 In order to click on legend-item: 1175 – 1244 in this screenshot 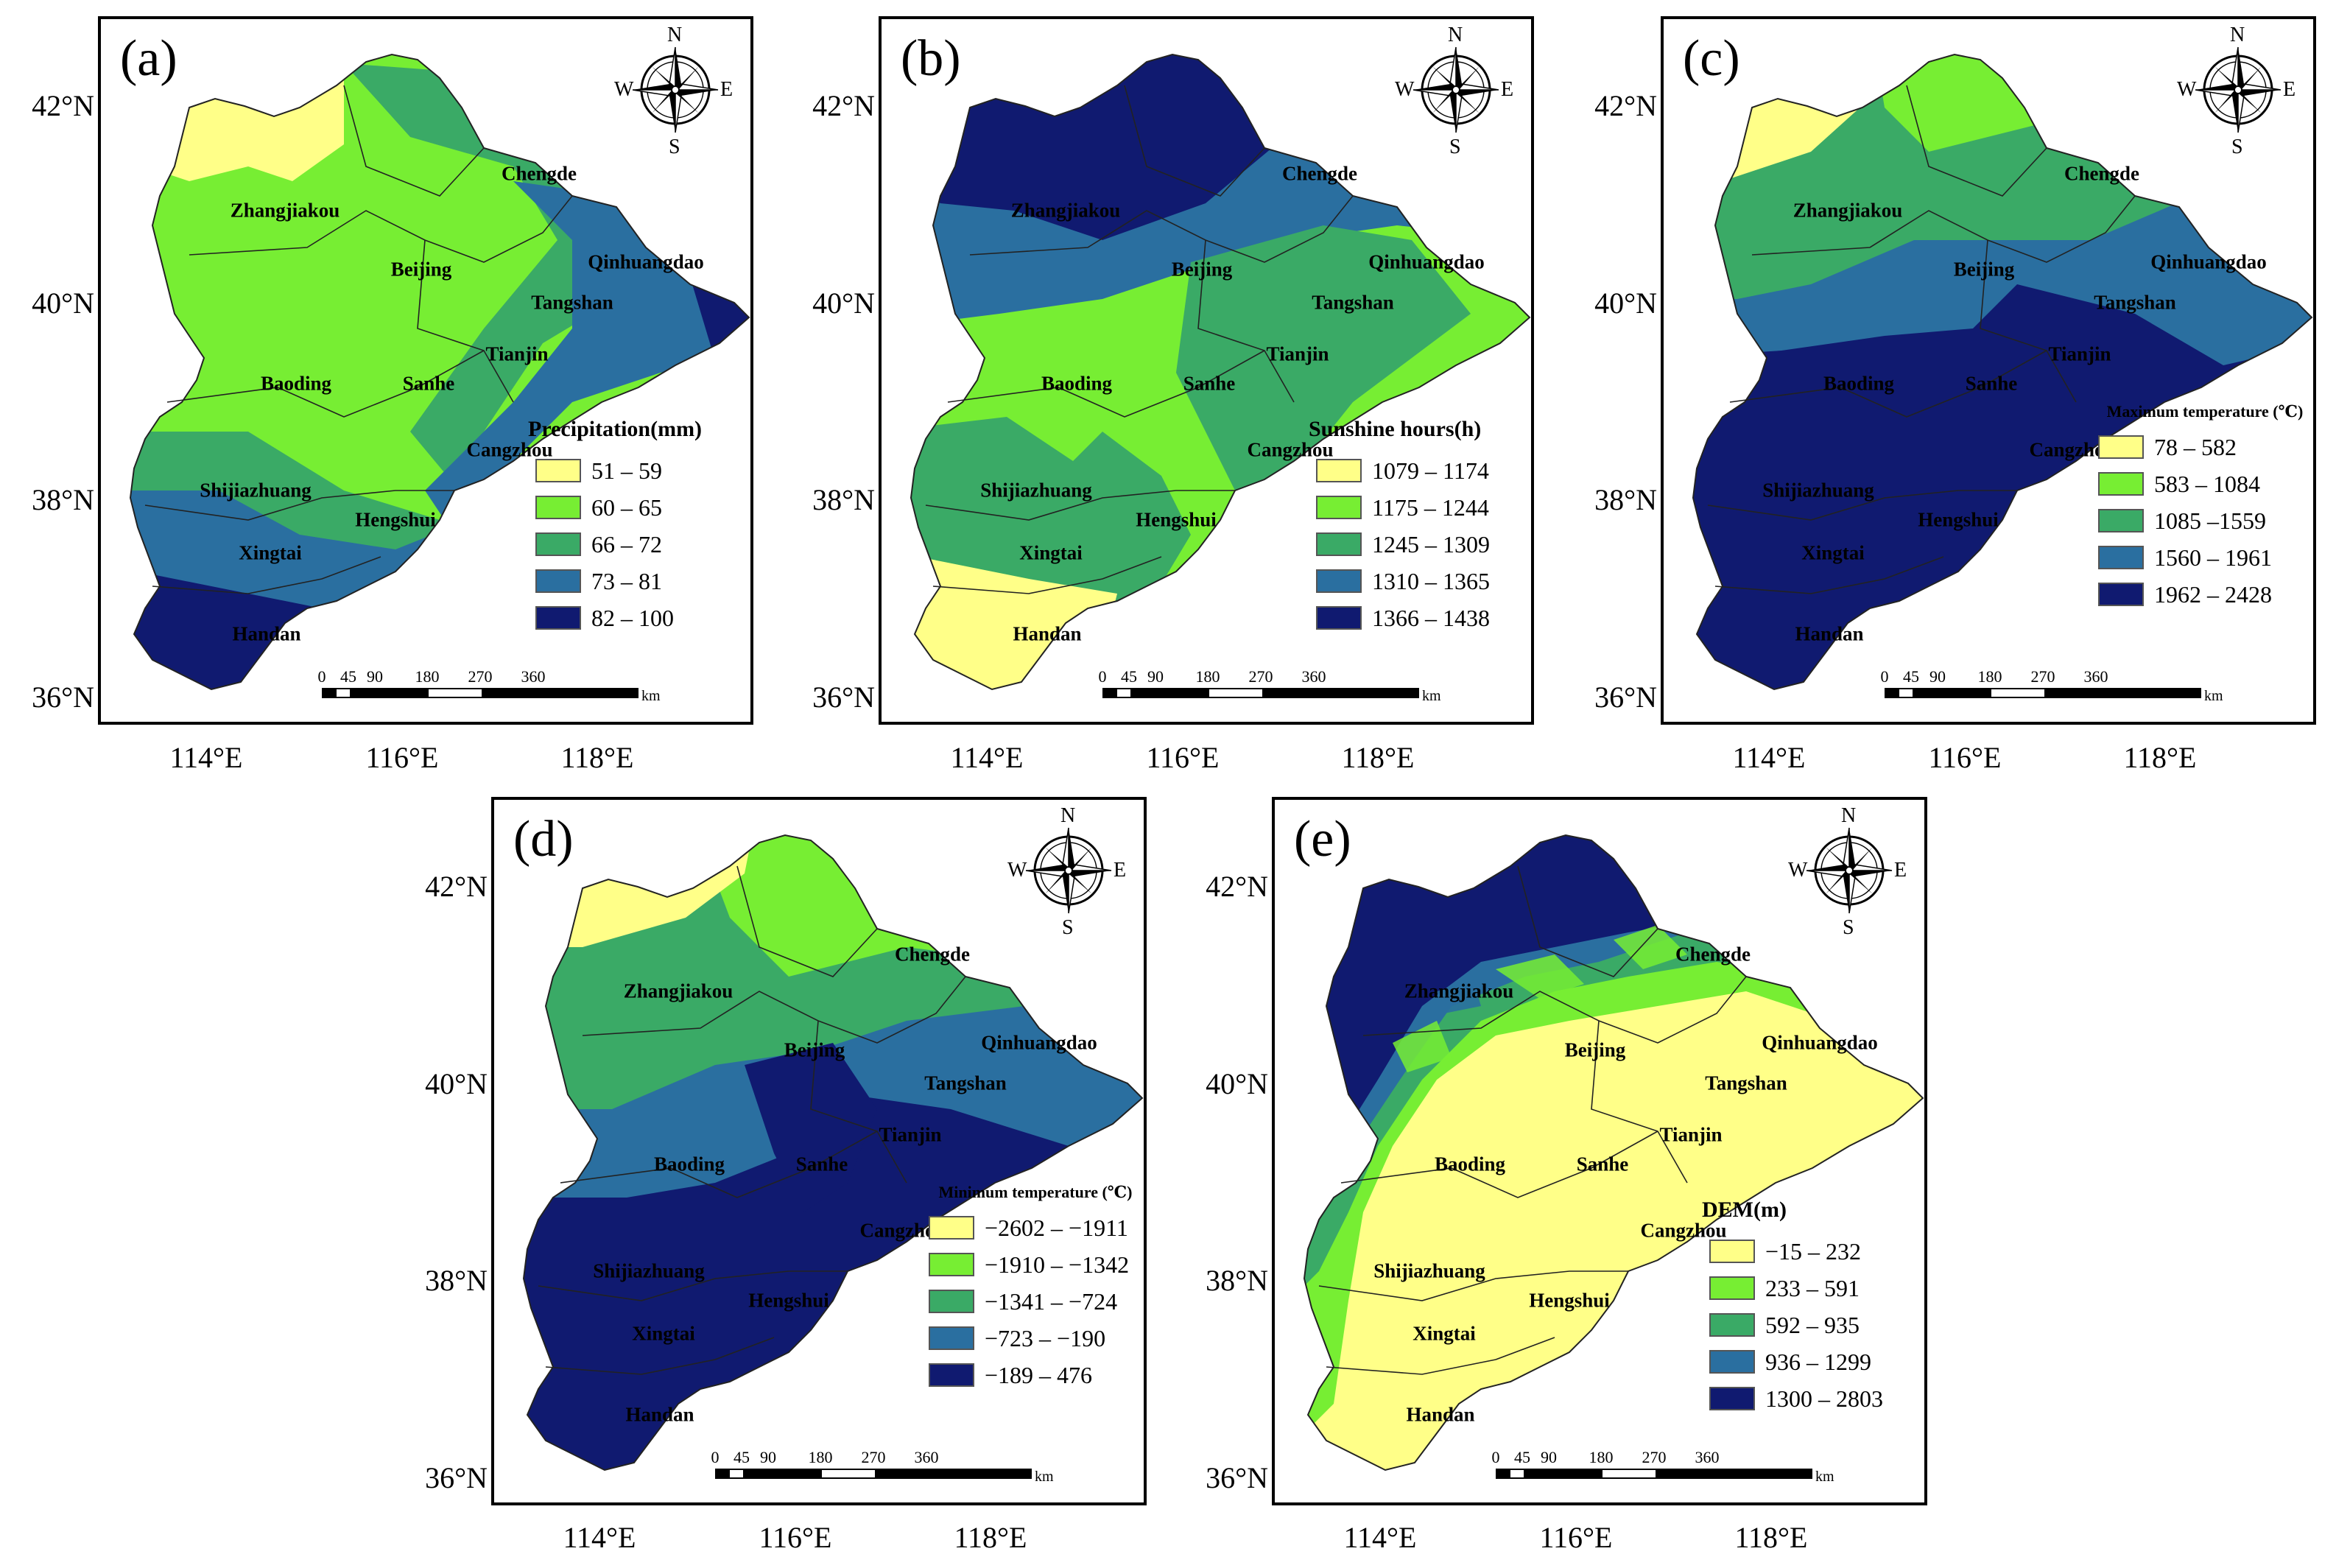, I will do `click(1403, 507)`.